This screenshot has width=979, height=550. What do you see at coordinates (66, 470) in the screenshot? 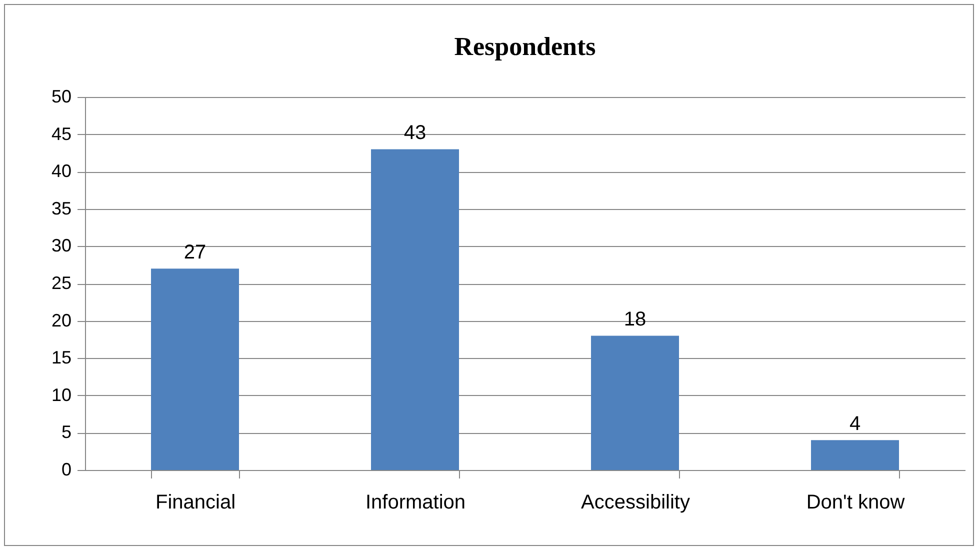
I see `y-tick-label: 0` at bounding box center [66, 470].